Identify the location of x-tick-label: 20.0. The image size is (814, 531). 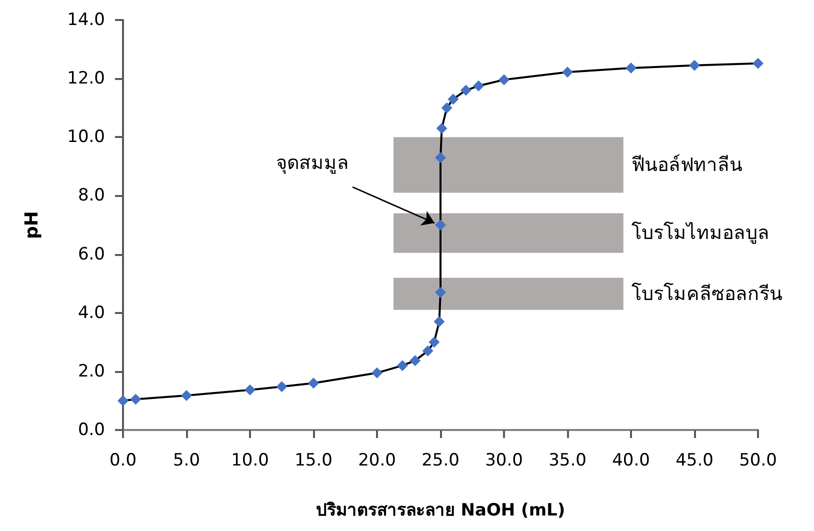
(377, 460).